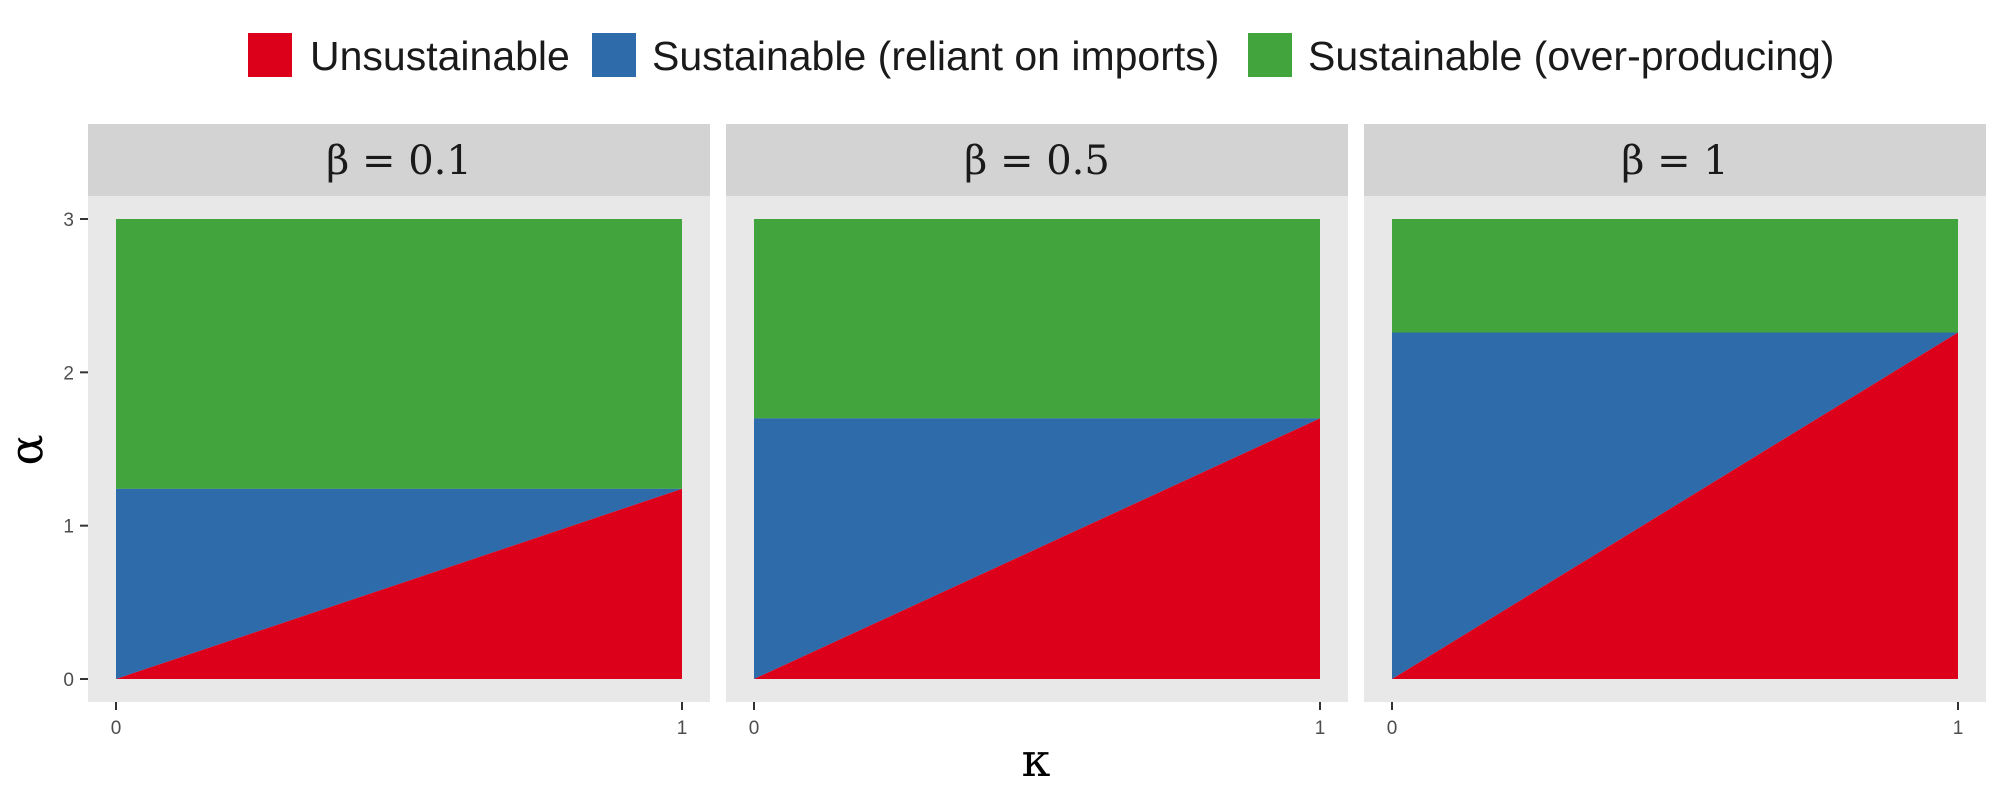 The width and height of the screenshot is (2000, 800). What do you see at coordinates (935, 56) in the screenshot?
I see `legend-label-2: Sustainable (reliant on imports)` at bounding box center [935, 56].